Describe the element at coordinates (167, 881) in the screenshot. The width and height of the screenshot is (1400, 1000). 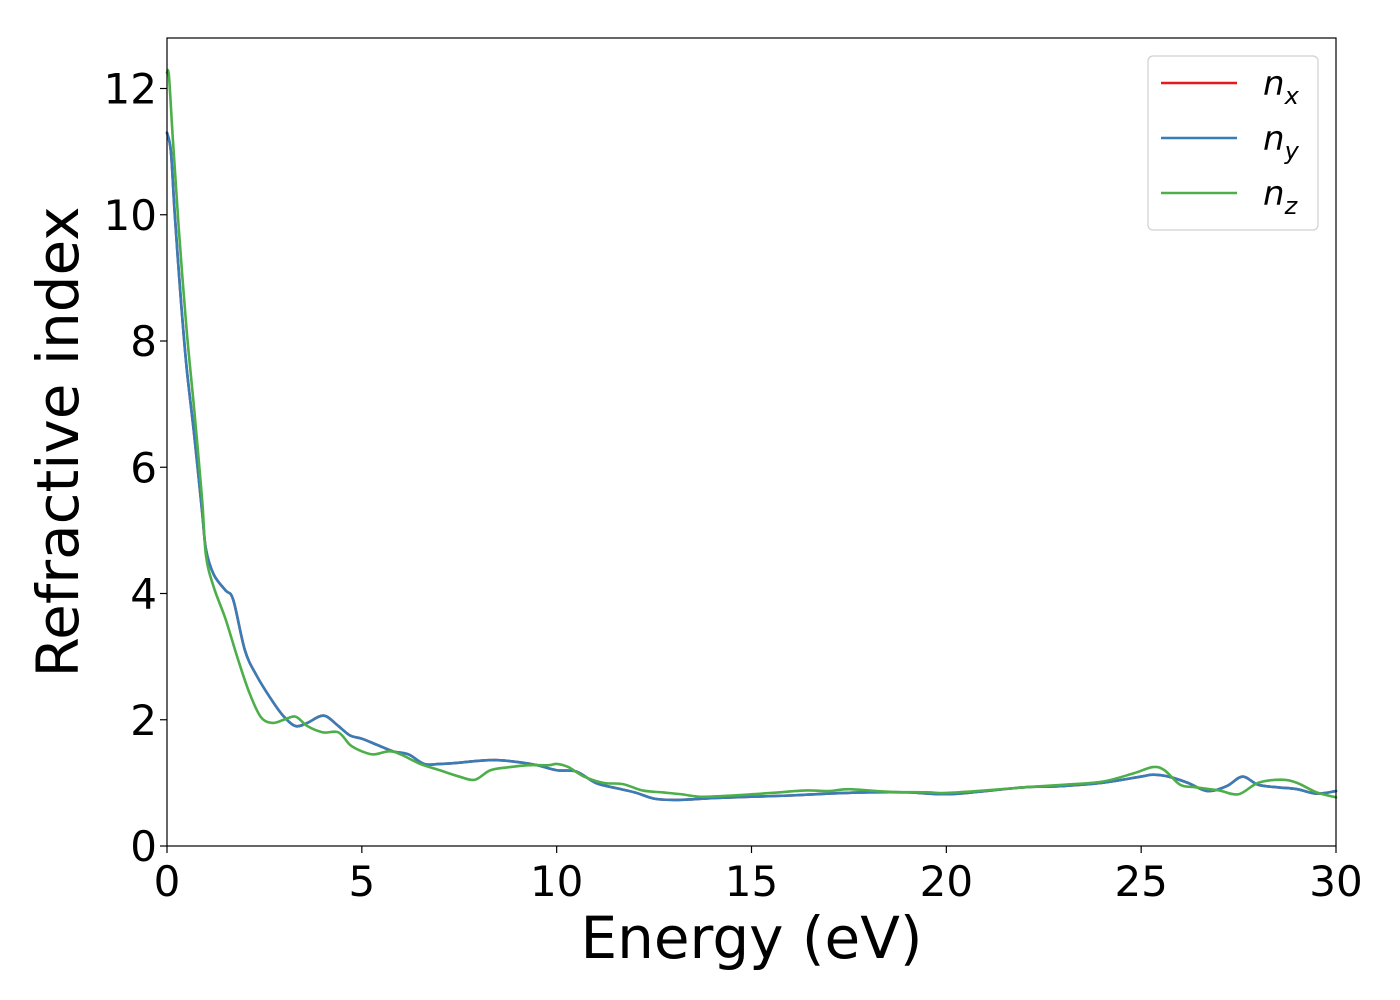
I see `x-tick-label: 0` at that location.